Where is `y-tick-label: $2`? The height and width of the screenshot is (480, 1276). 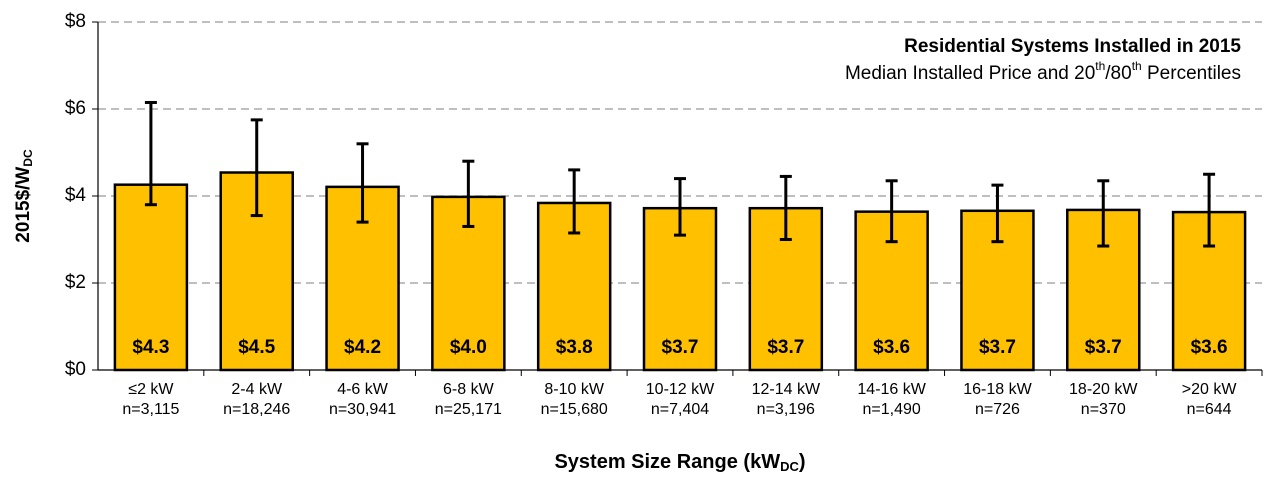
y-tick-label: $2 is located at coordinates (75, 282).